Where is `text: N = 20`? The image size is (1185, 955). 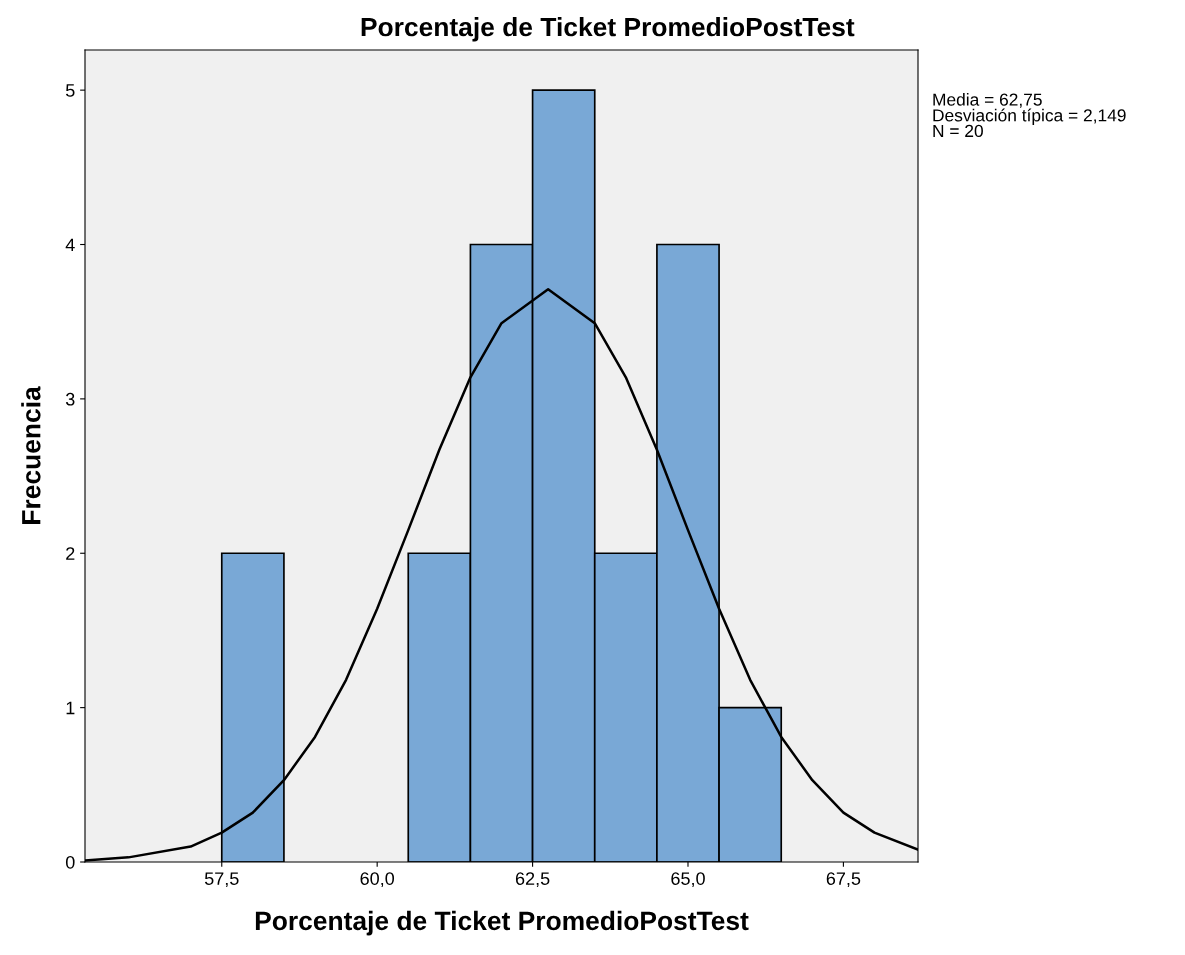
text: N = 20 is located at coordinates (958, 131).